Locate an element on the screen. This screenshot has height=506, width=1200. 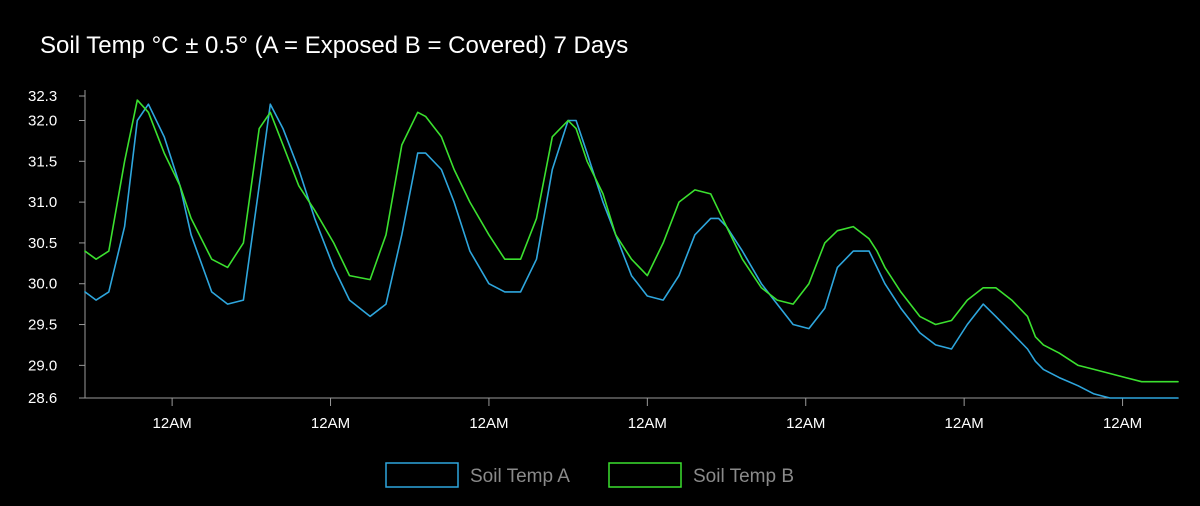
legend-item-a: Soil Temp A is located at coordinates (477, 475).